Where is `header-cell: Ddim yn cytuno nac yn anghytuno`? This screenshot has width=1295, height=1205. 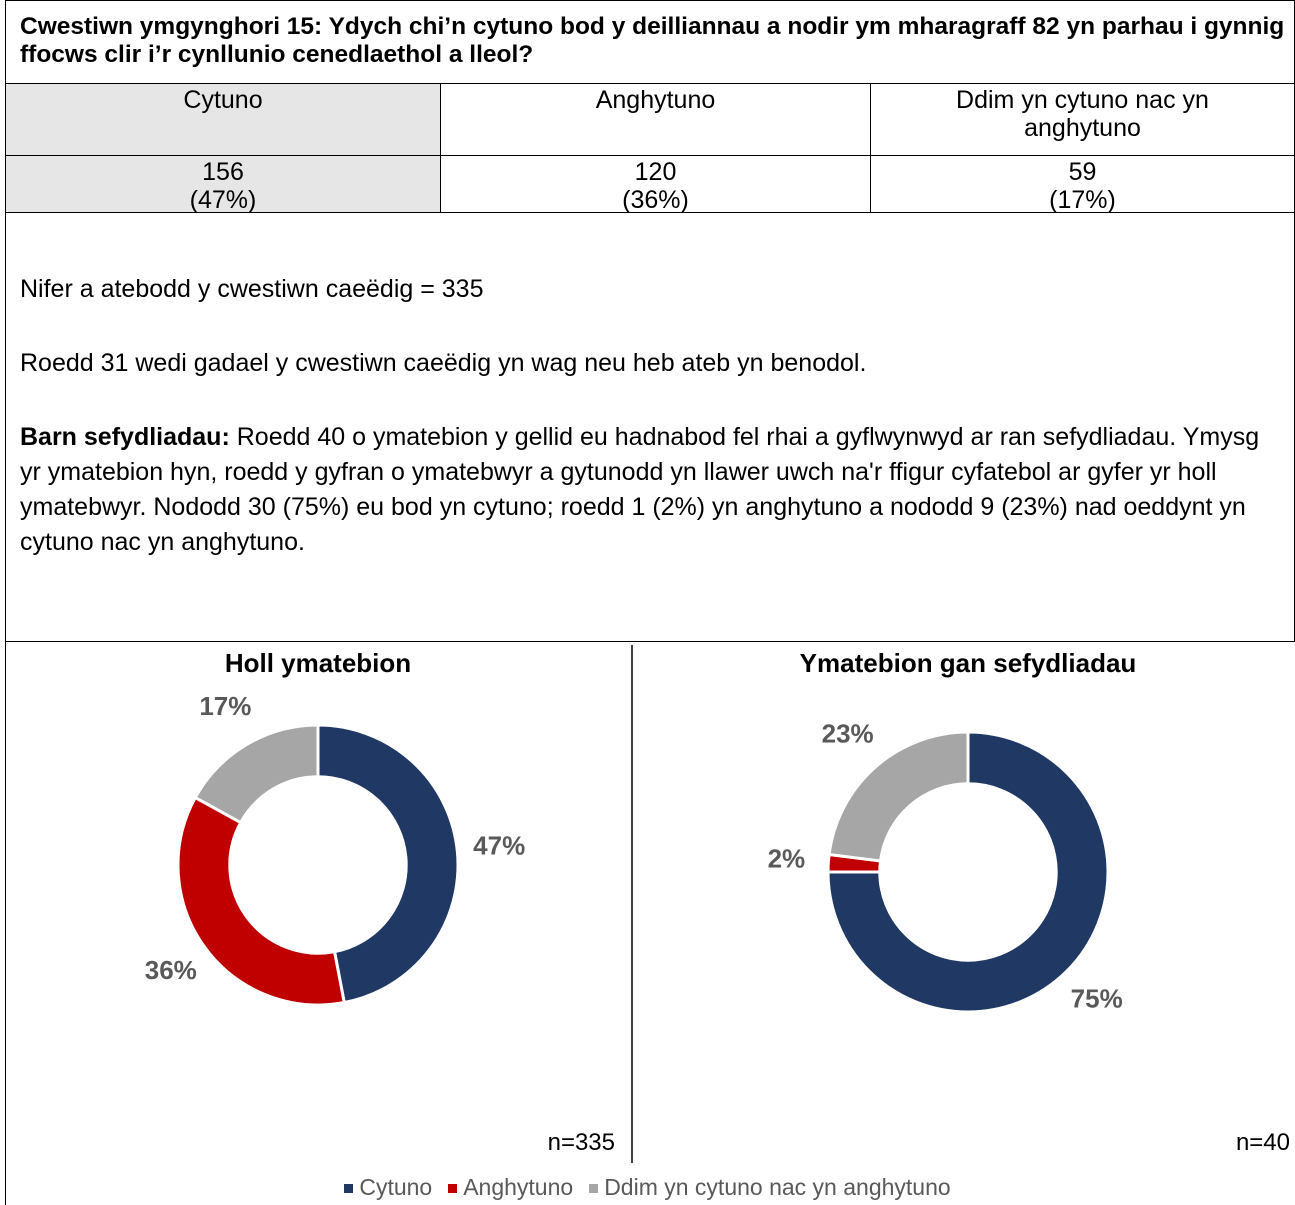 header-cell: Ddim yn cytuno nac yn anghytuno is located at coordinates (1082, 119).